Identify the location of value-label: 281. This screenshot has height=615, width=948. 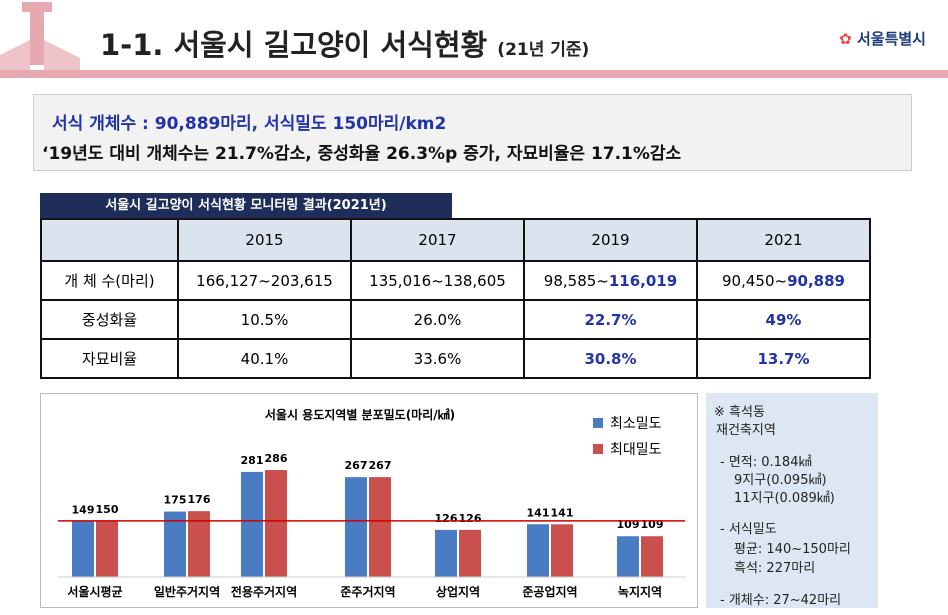
(252, 460).